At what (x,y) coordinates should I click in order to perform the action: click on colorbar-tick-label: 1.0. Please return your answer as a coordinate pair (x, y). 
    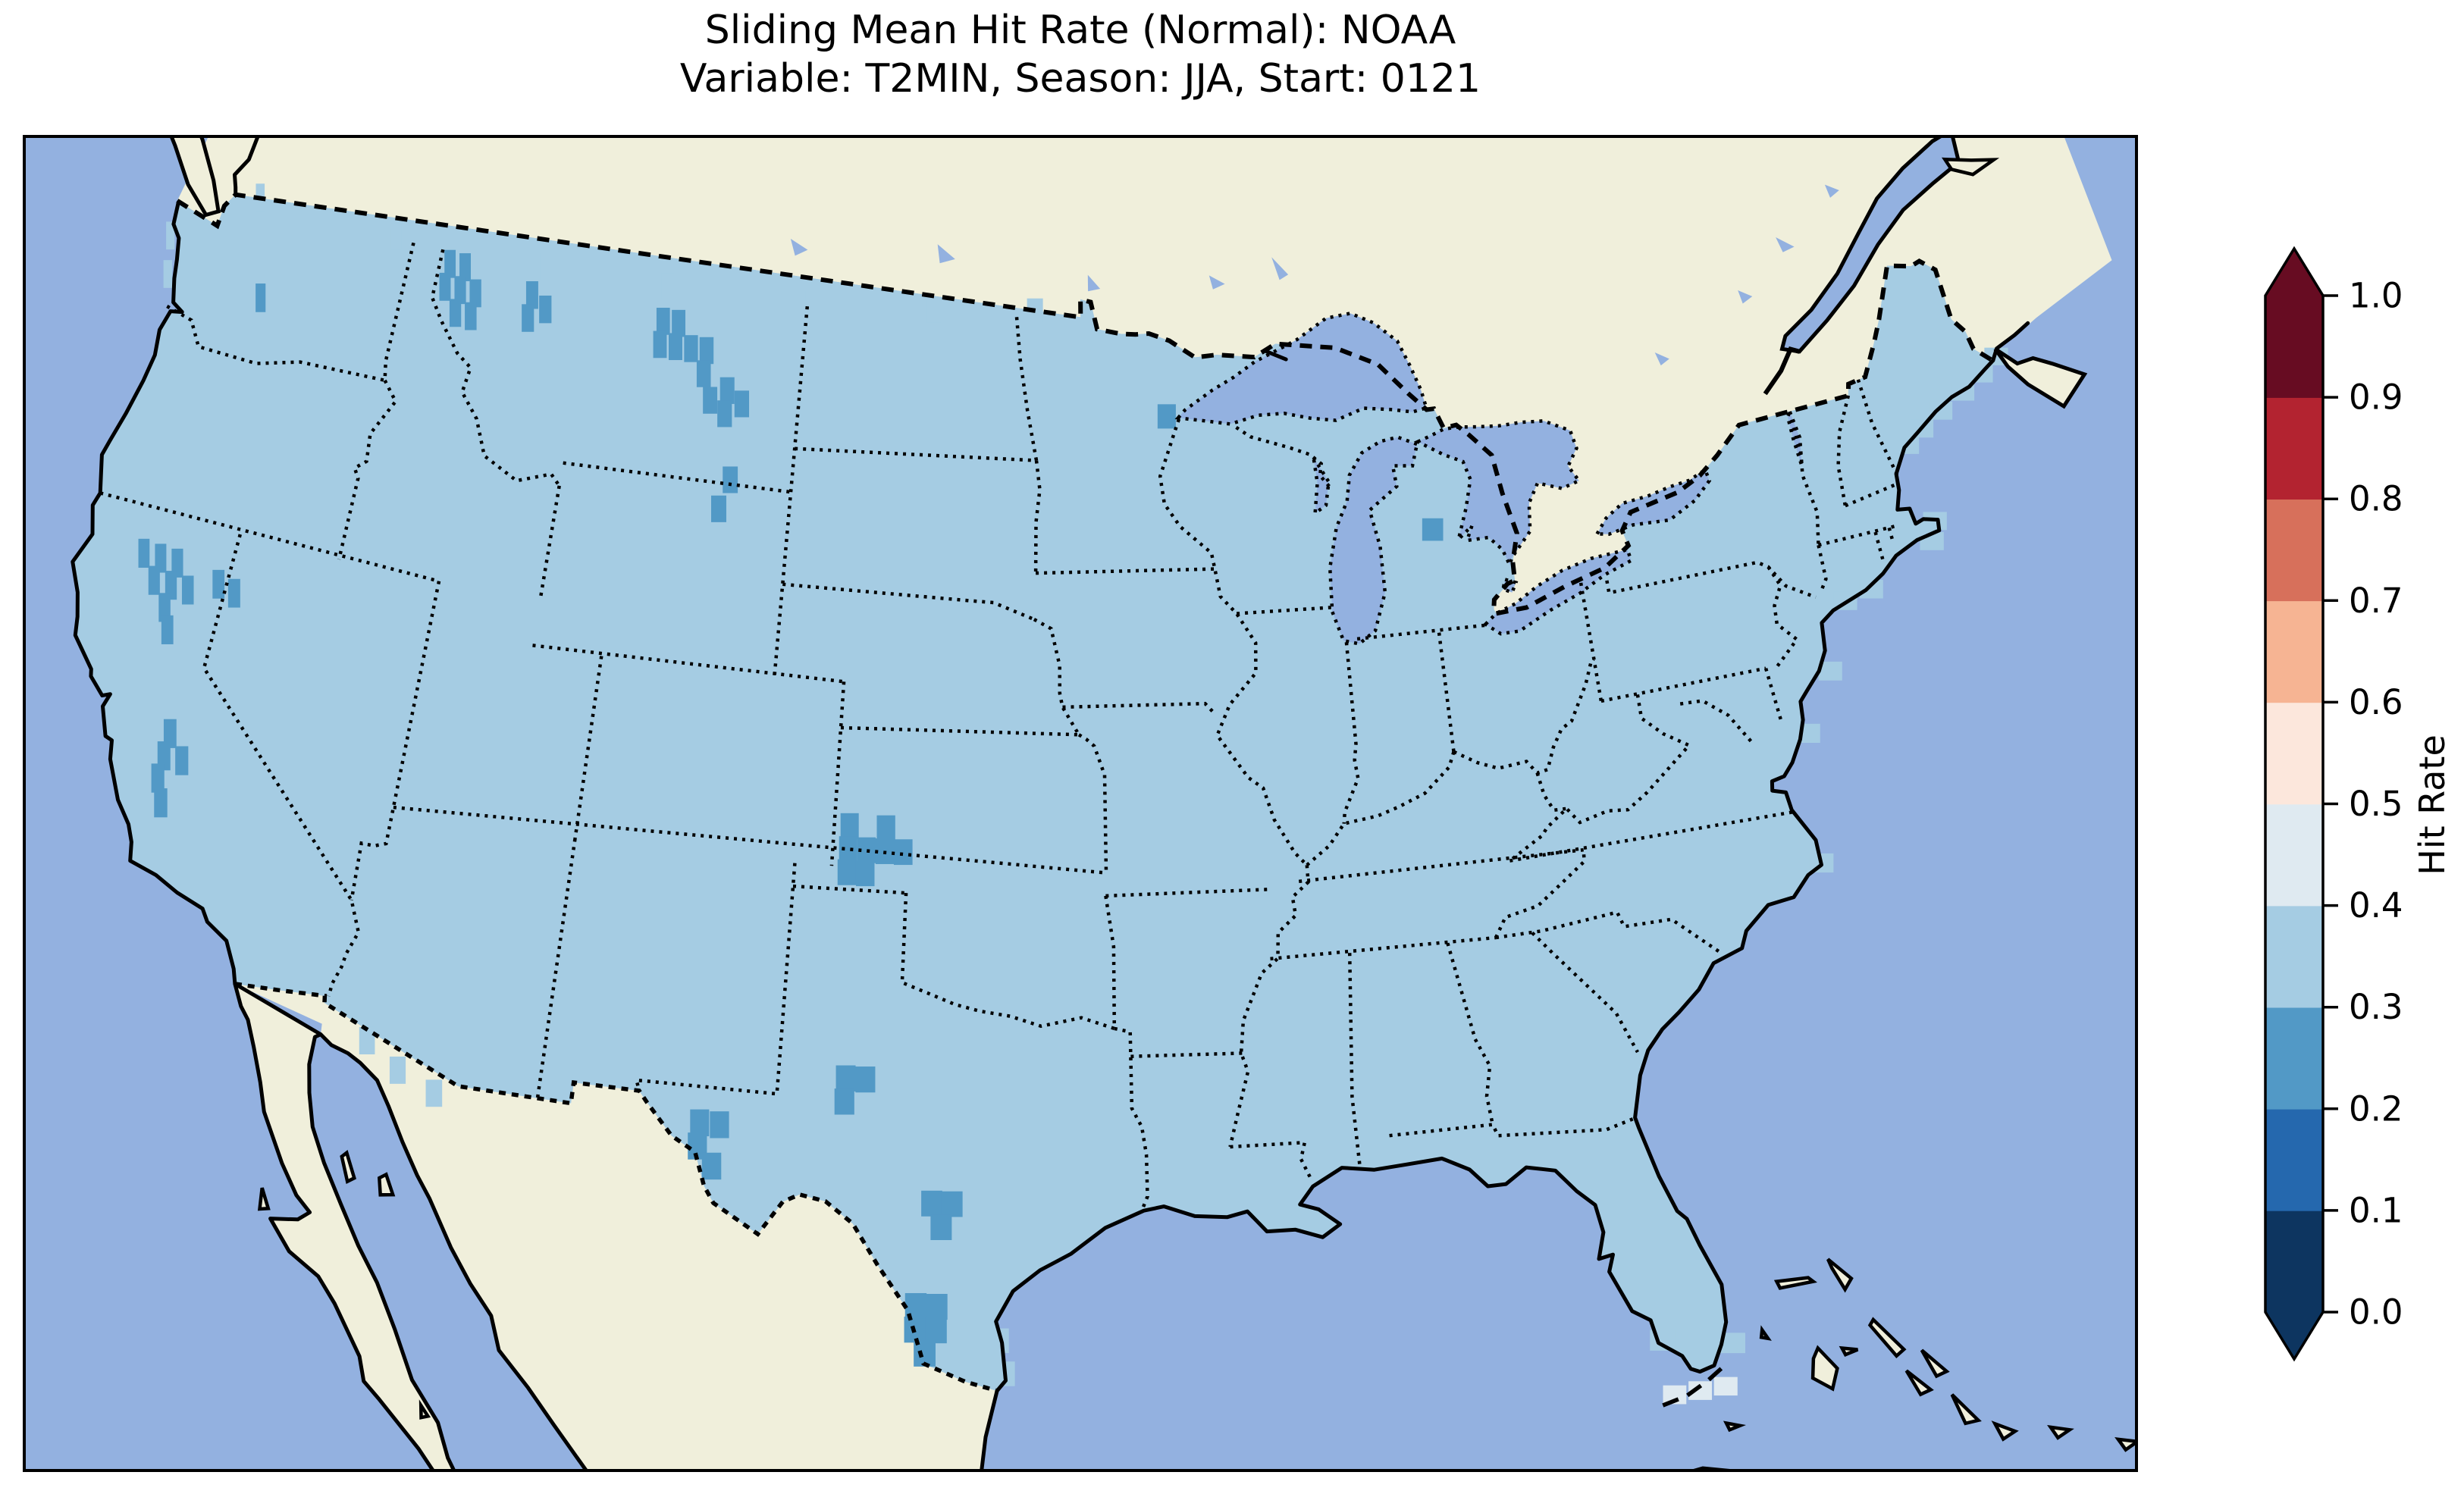
    Looking at the image, I should click on (2376, 296).